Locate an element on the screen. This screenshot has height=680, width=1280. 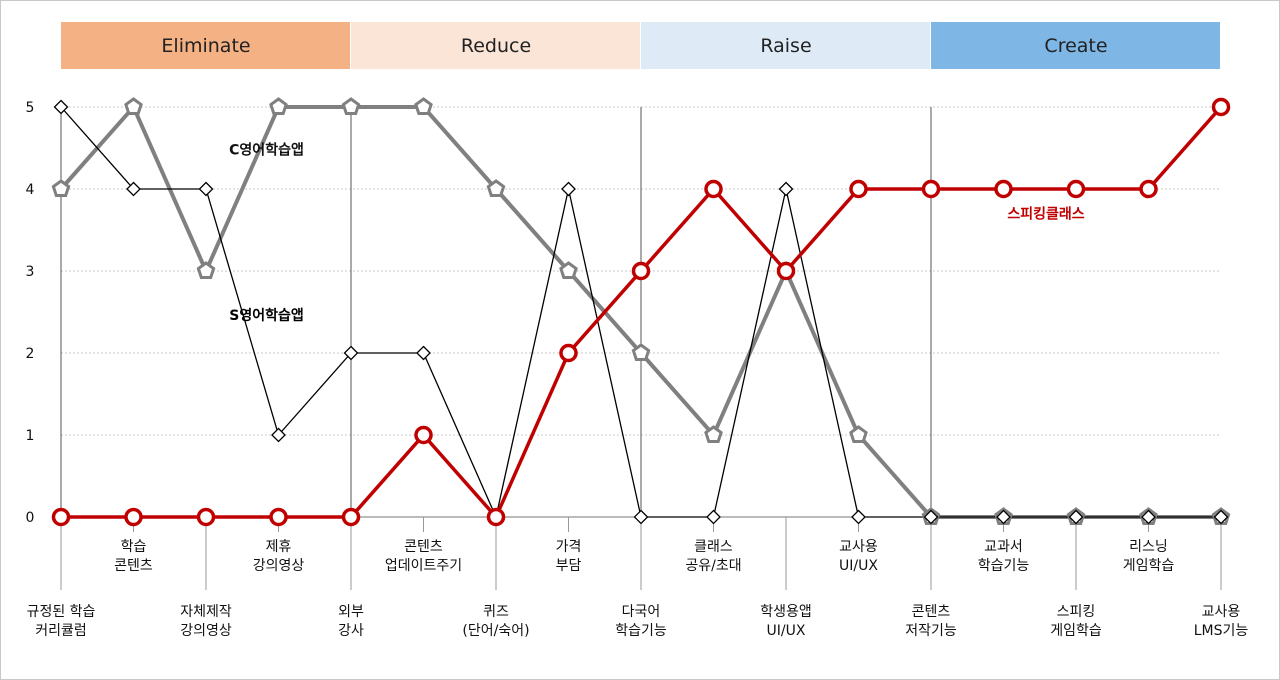
band-label-3: Create is located at coordinates (1075, 46).